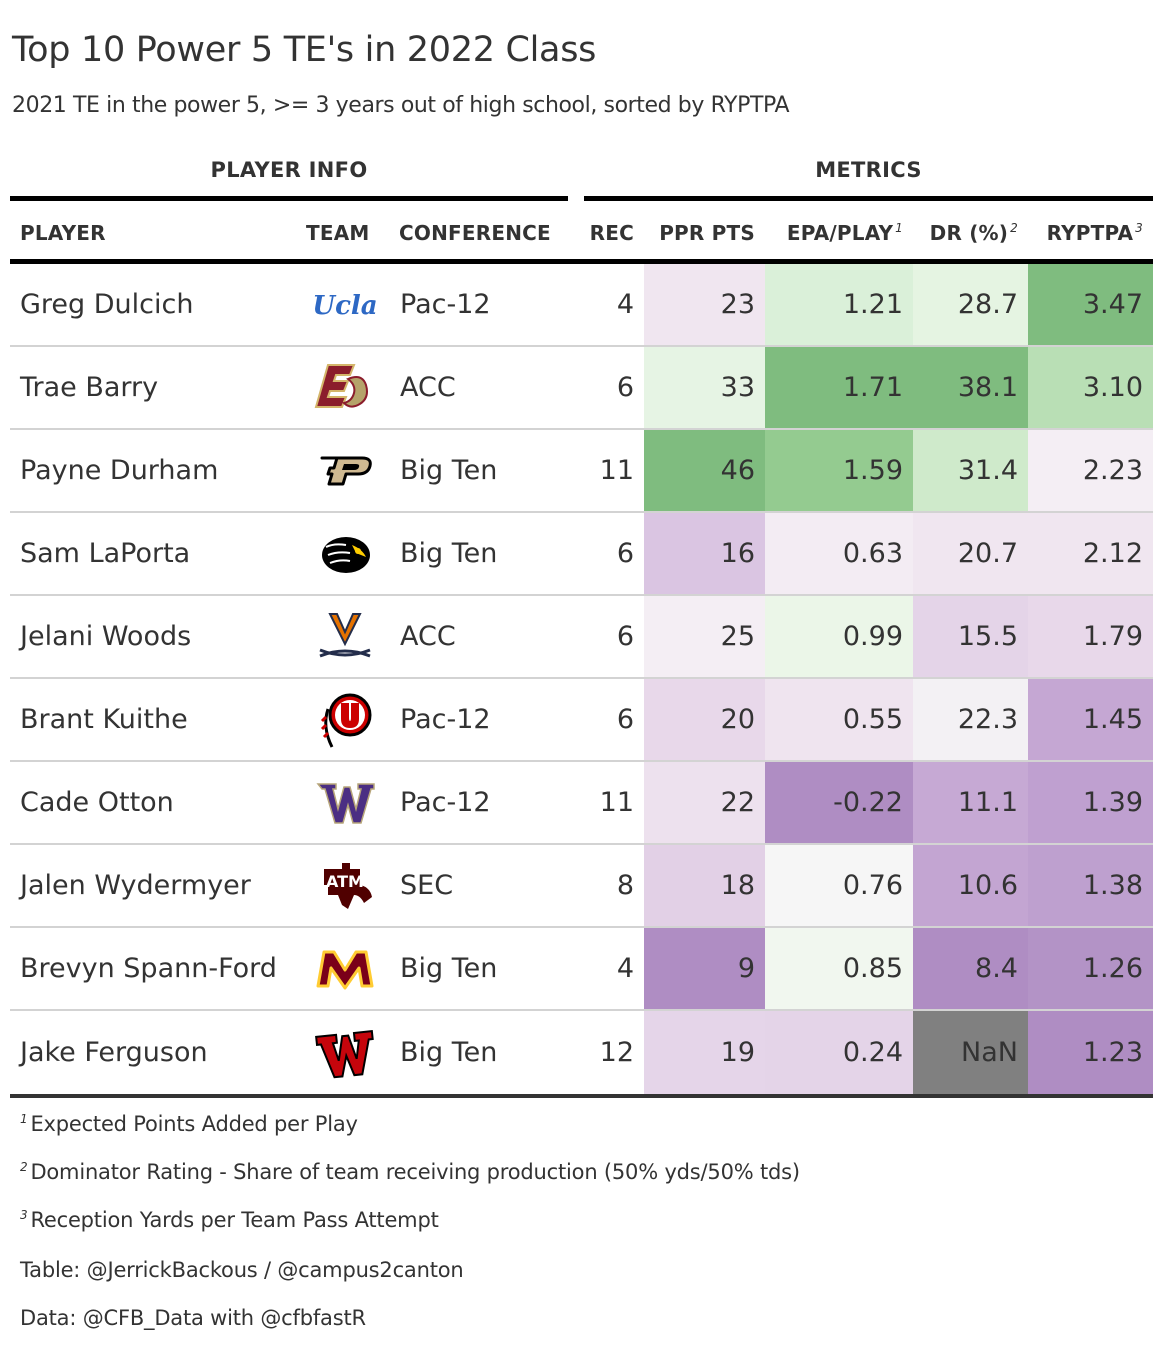 This screenshot has width=1163, height=1359. I want to click on utah-logo, so click(345, 720).